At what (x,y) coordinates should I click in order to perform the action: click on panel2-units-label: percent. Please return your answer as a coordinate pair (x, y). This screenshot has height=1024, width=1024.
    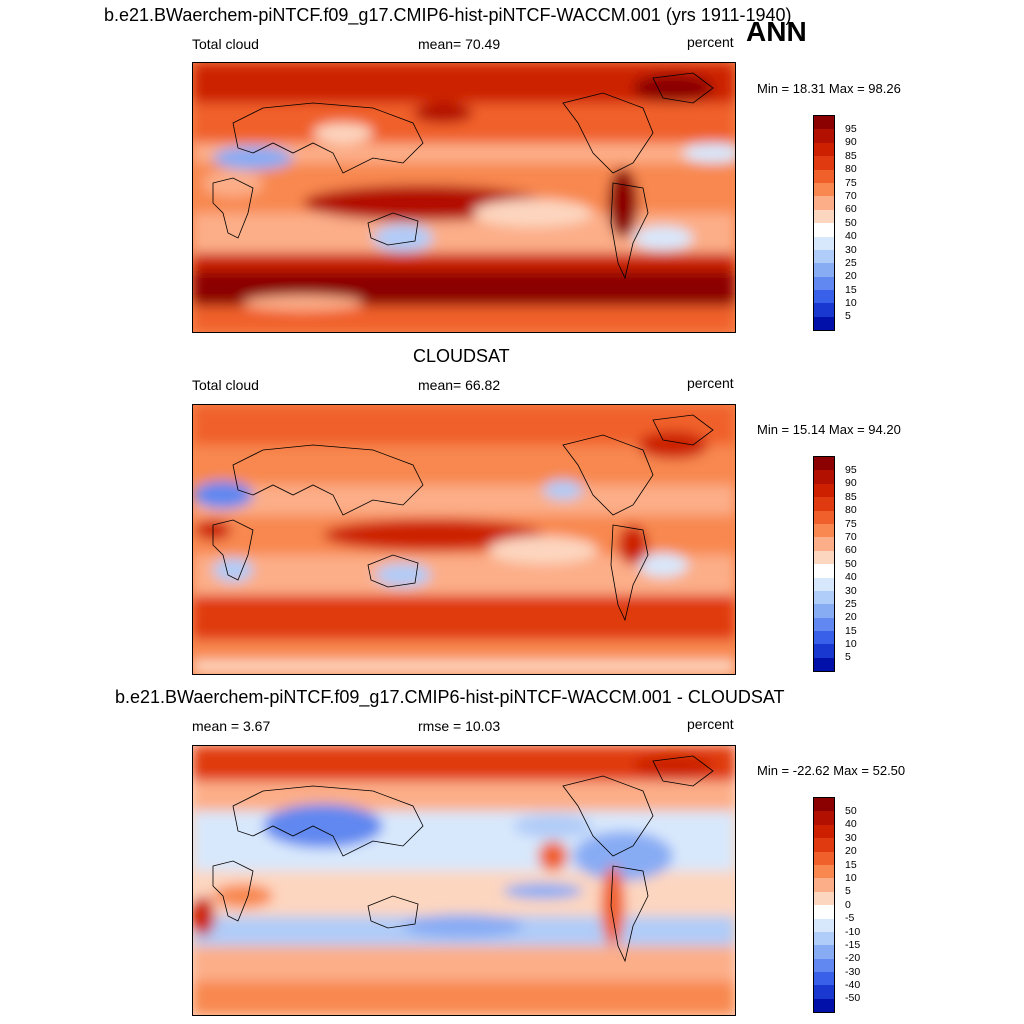
    Looking at the image, I should click on (710, 383).